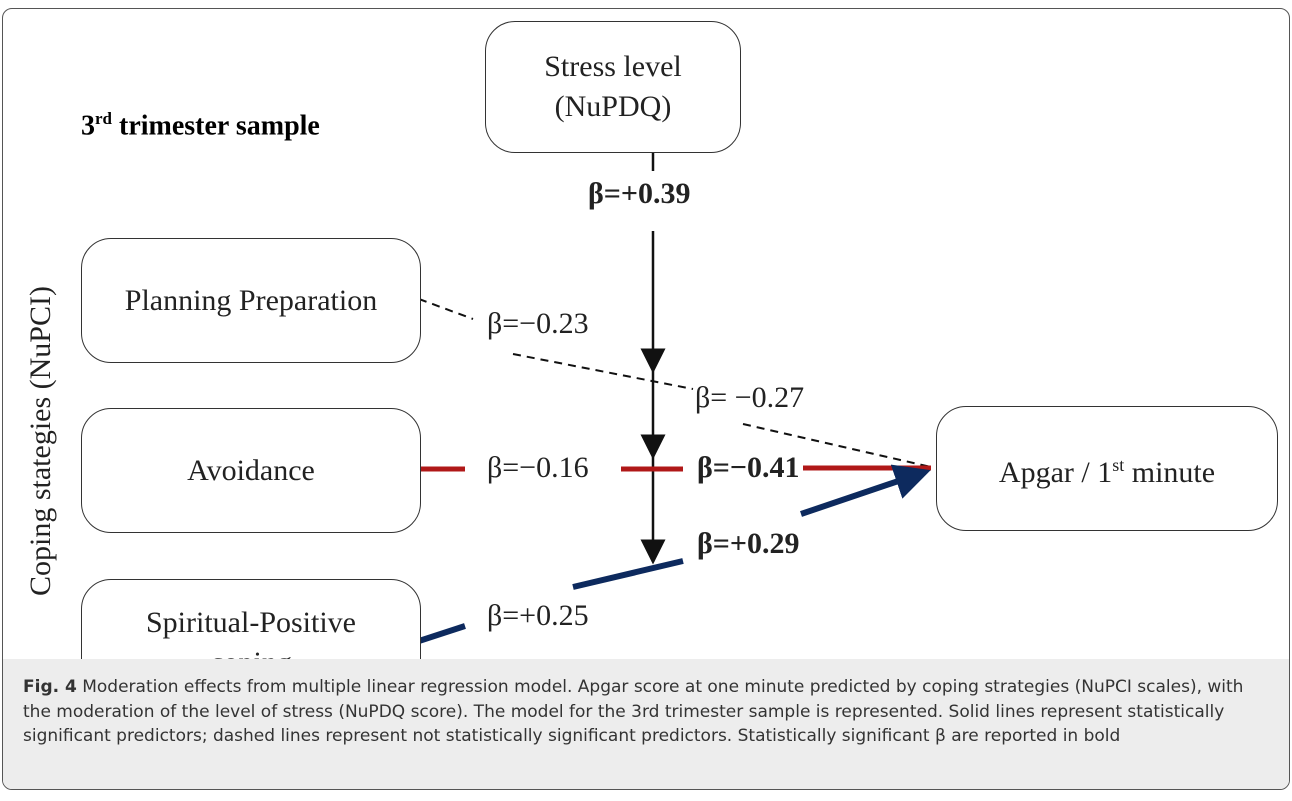 The height and width of the screenshot is (801, 1292). Describe the element at coordinates (1170, 472) in the screenshot. I see `node-label: minute` at that location.